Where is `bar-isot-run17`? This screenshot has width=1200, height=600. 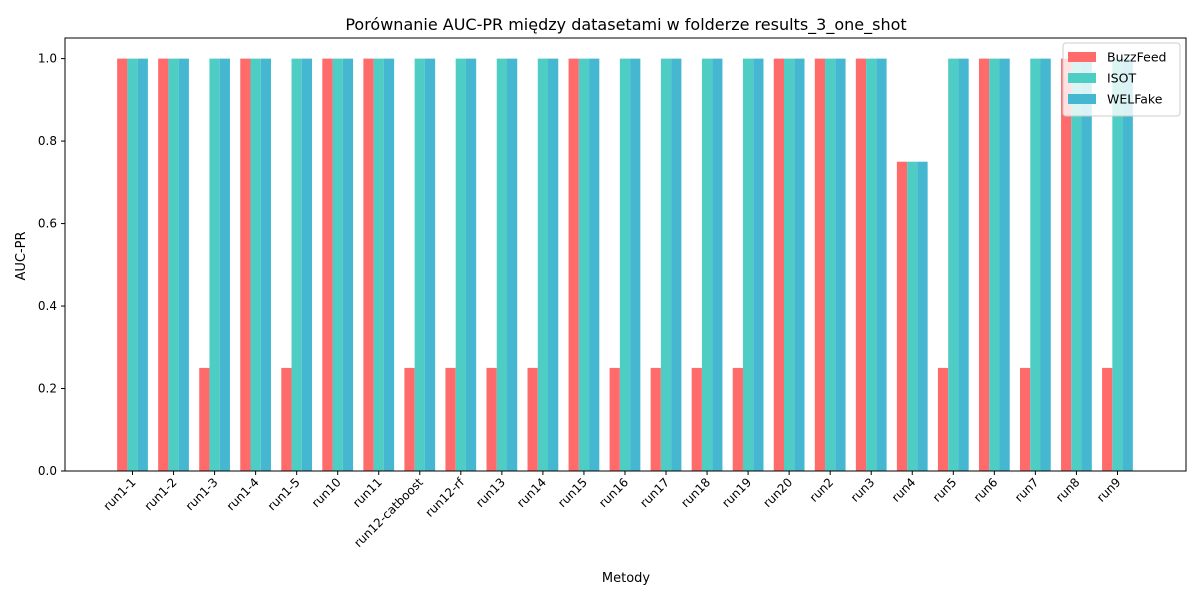 bar-isot-run17 is located at coordinates (666, 265).